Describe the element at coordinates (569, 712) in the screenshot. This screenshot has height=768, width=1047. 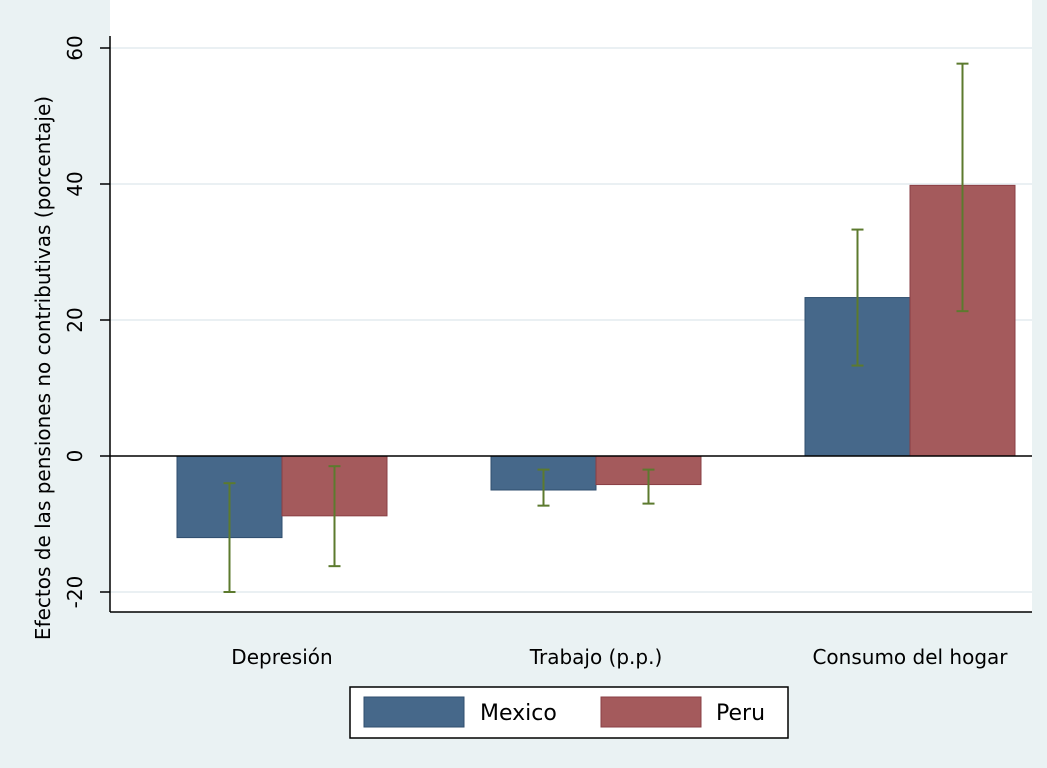
I see `legend: Mexico Peru` at that location.